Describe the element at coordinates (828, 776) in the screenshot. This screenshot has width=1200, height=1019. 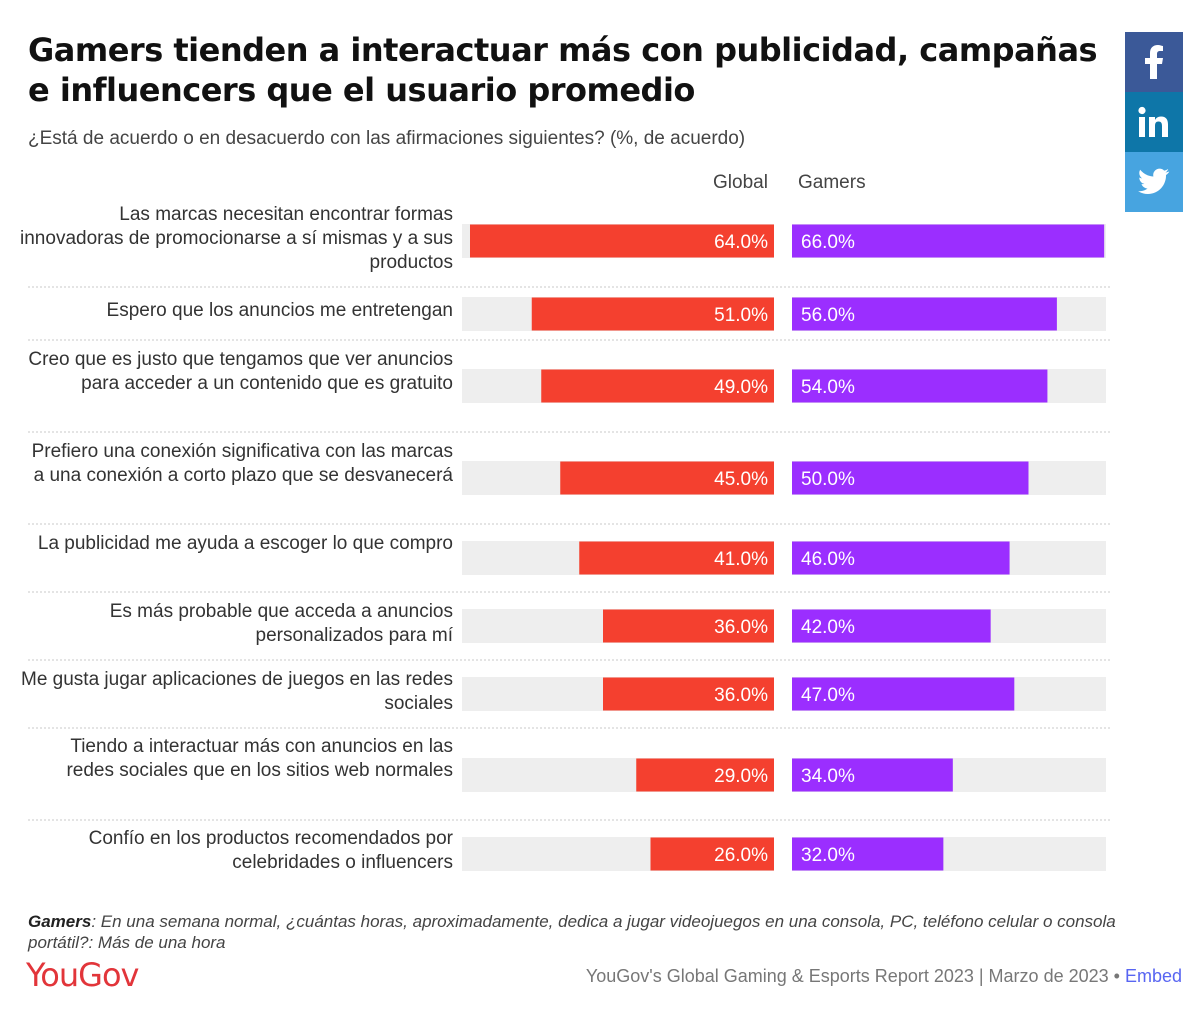
I see `value-label-gamers: 34.0%` at that location.